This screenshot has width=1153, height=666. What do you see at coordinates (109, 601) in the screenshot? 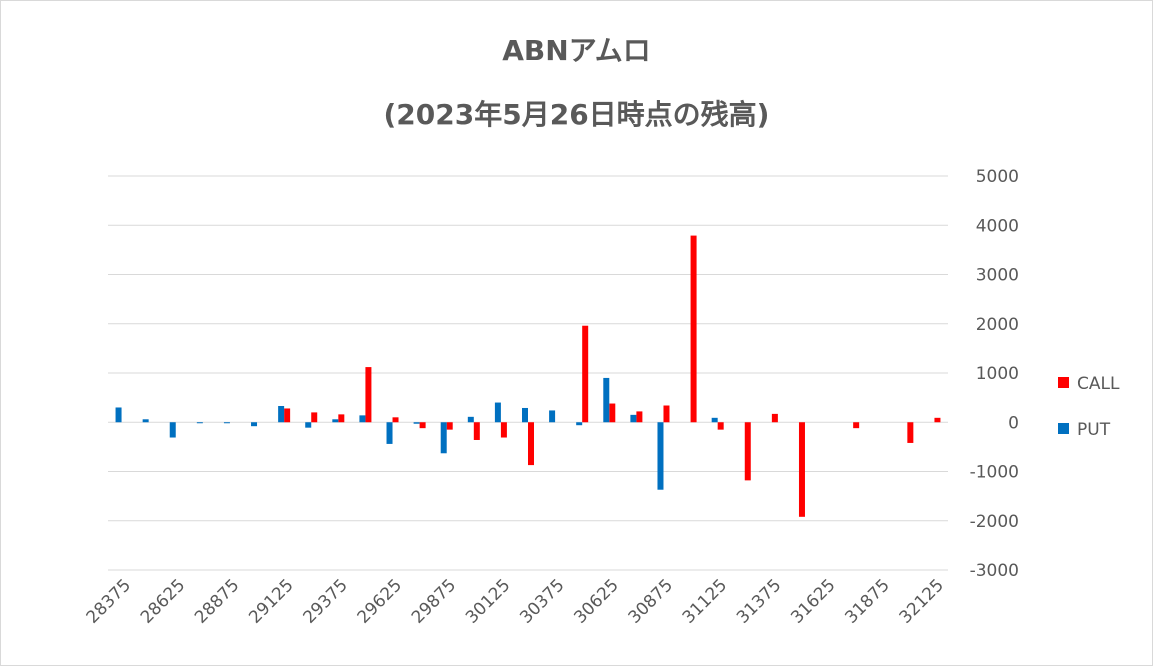
I see `x-tick-label: 28375` at bounding box center [109, 601].